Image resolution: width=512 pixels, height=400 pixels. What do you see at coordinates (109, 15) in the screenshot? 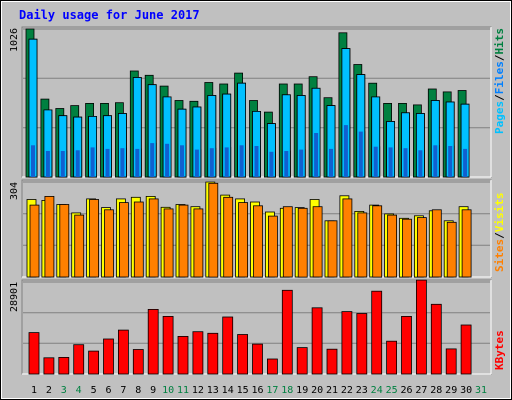
I see `chart-title: Daily usage for June 2017` at bounding box center [109, 15].